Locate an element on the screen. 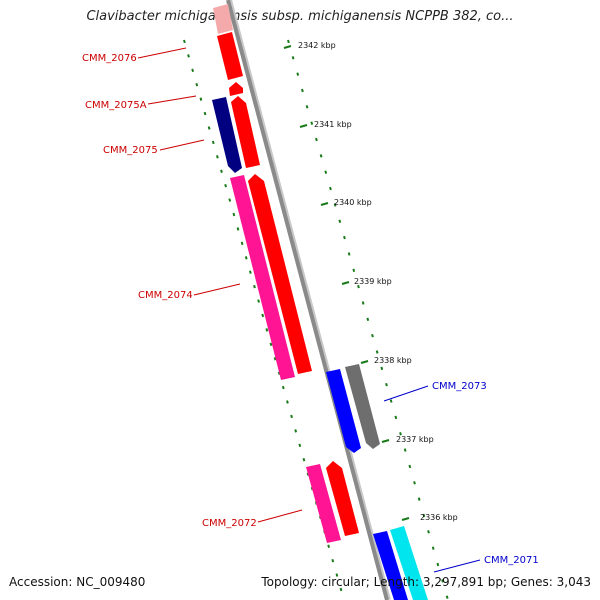  scale-label: 2342 kbp is located at coordinates (317, 45).